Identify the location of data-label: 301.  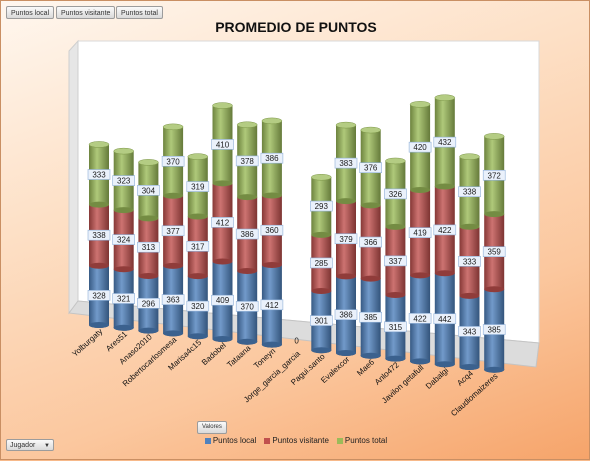
(322, 321).